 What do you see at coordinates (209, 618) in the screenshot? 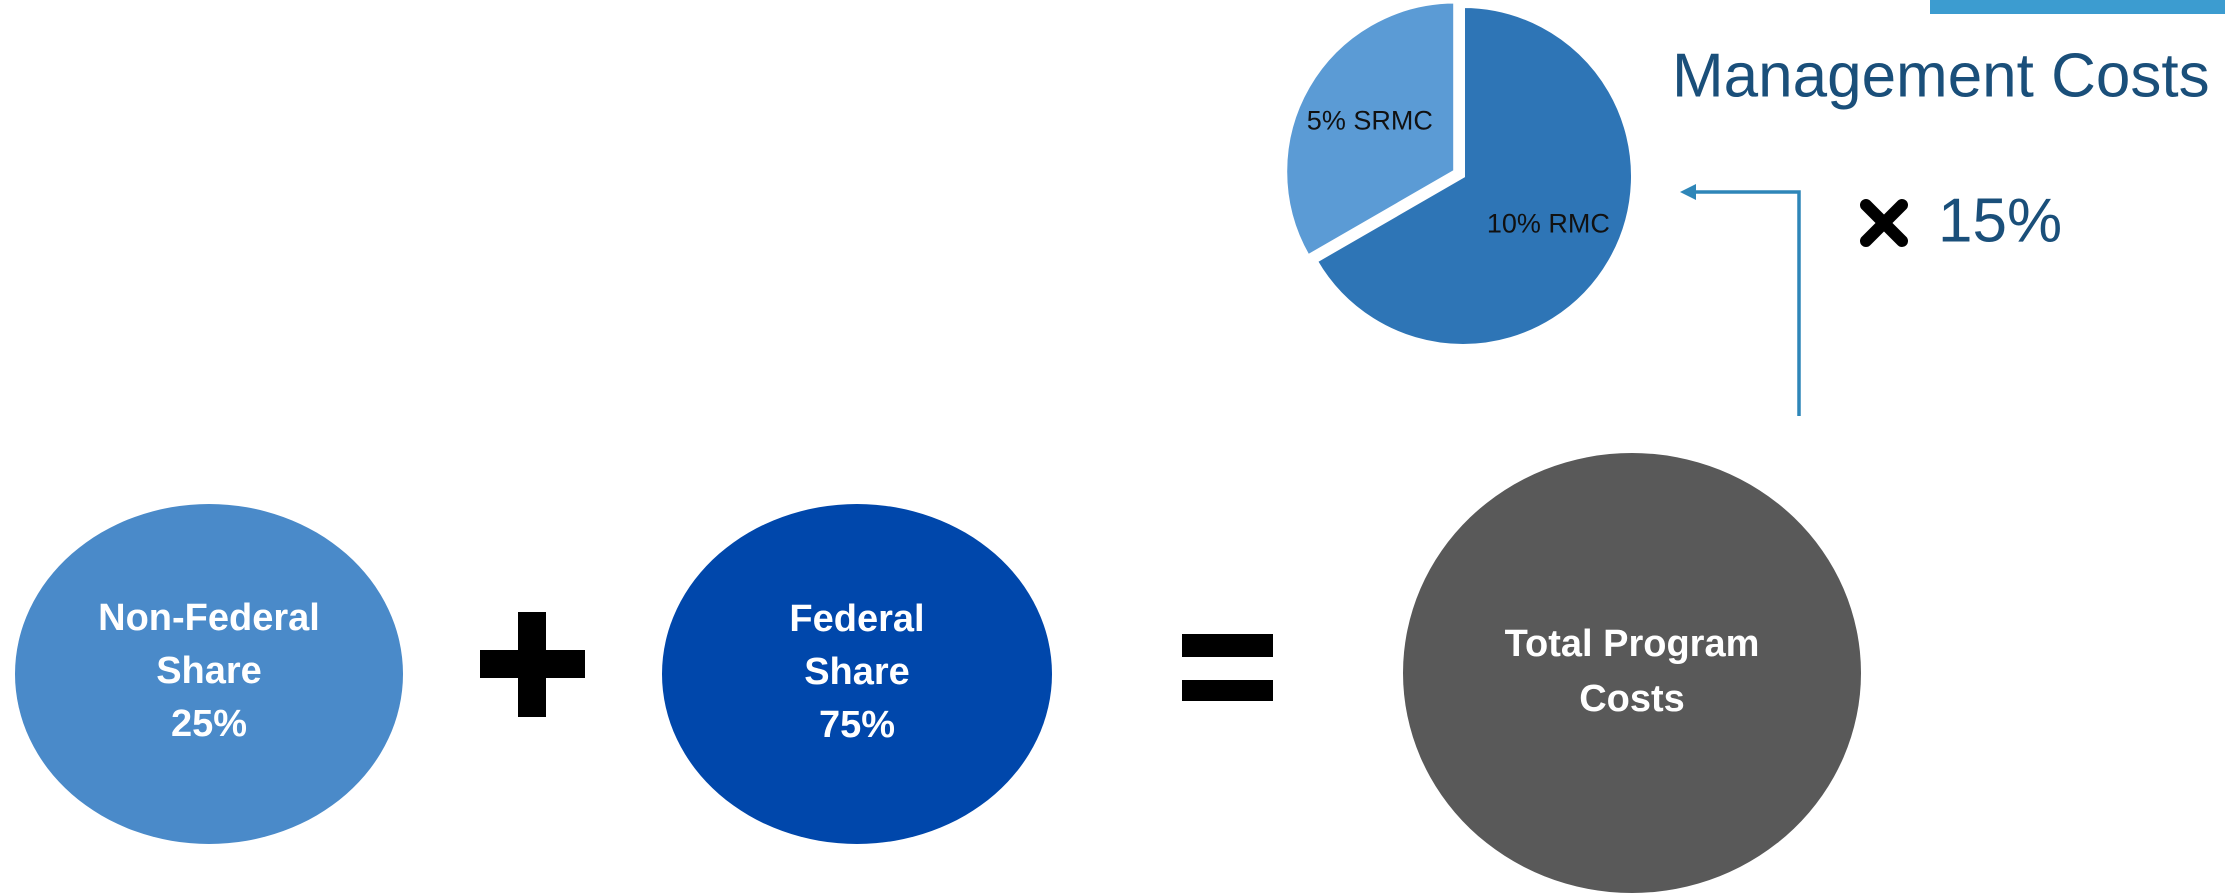
I see `node-label: Non-Federal` at bounding box center [209, 618].